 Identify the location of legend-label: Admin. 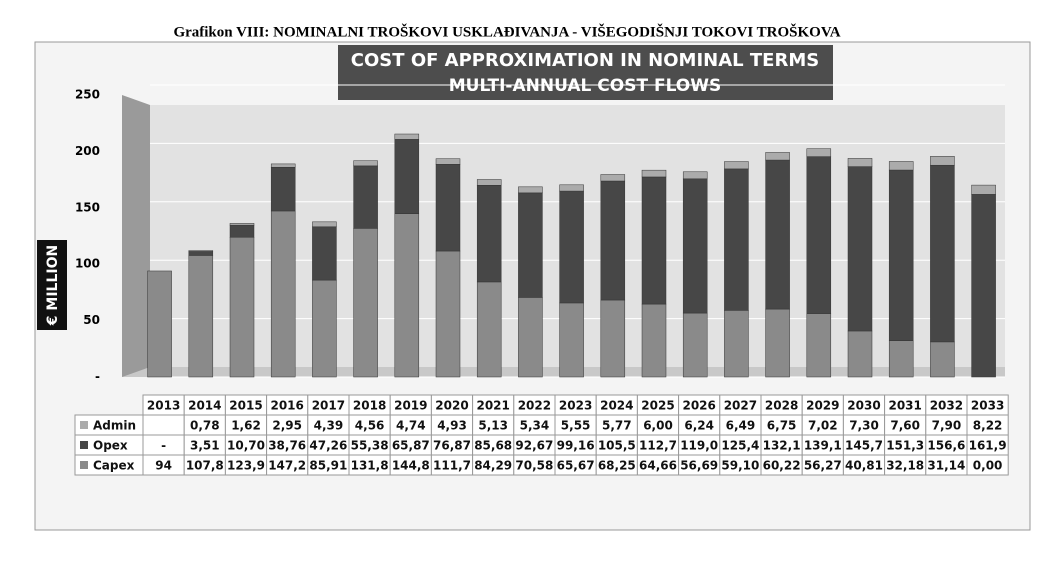
(114, 426).